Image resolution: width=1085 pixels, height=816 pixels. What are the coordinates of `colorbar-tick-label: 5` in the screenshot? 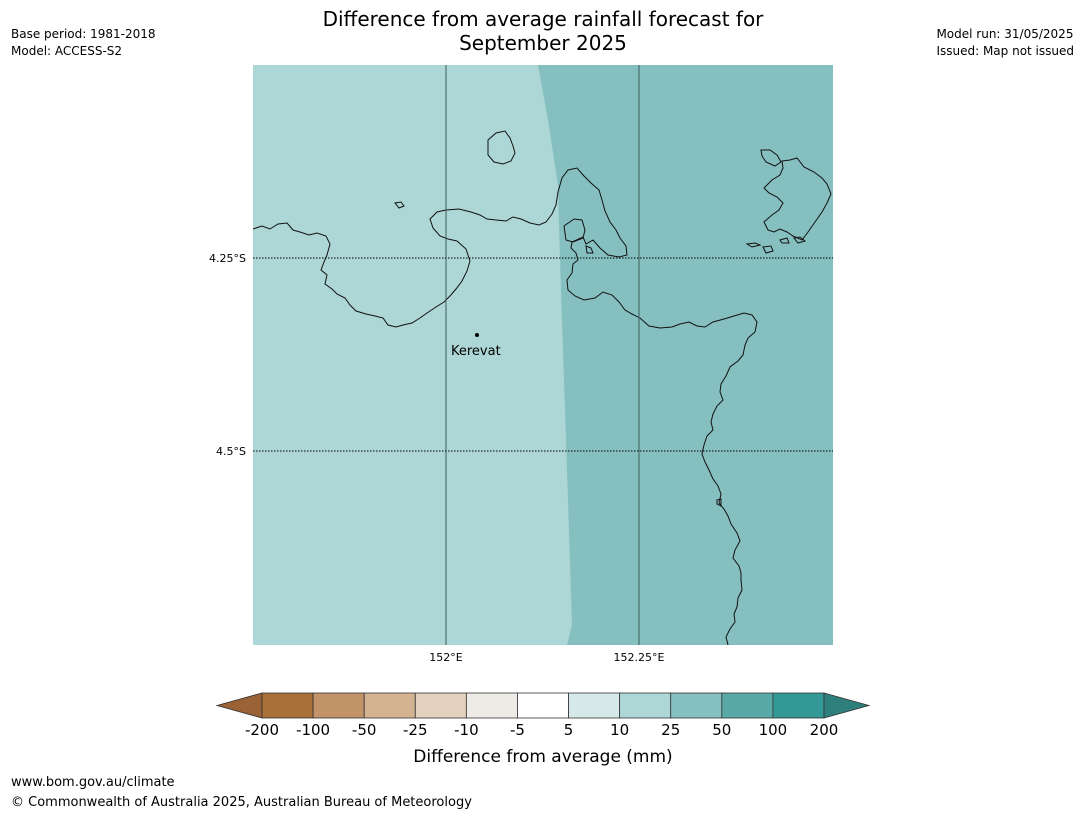 It's located at (569, 730).